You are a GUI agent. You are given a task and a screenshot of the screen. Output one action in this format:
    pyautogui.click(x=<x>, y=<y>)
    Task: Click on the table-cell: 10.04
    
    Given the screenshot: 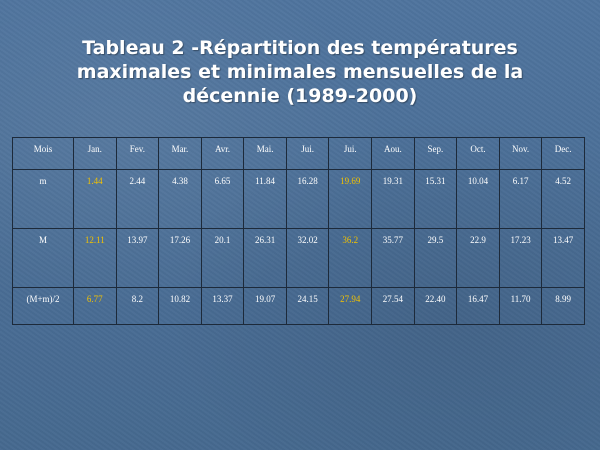 What is the action you would take?
    pyautogui.click(x=478, y=199)
    